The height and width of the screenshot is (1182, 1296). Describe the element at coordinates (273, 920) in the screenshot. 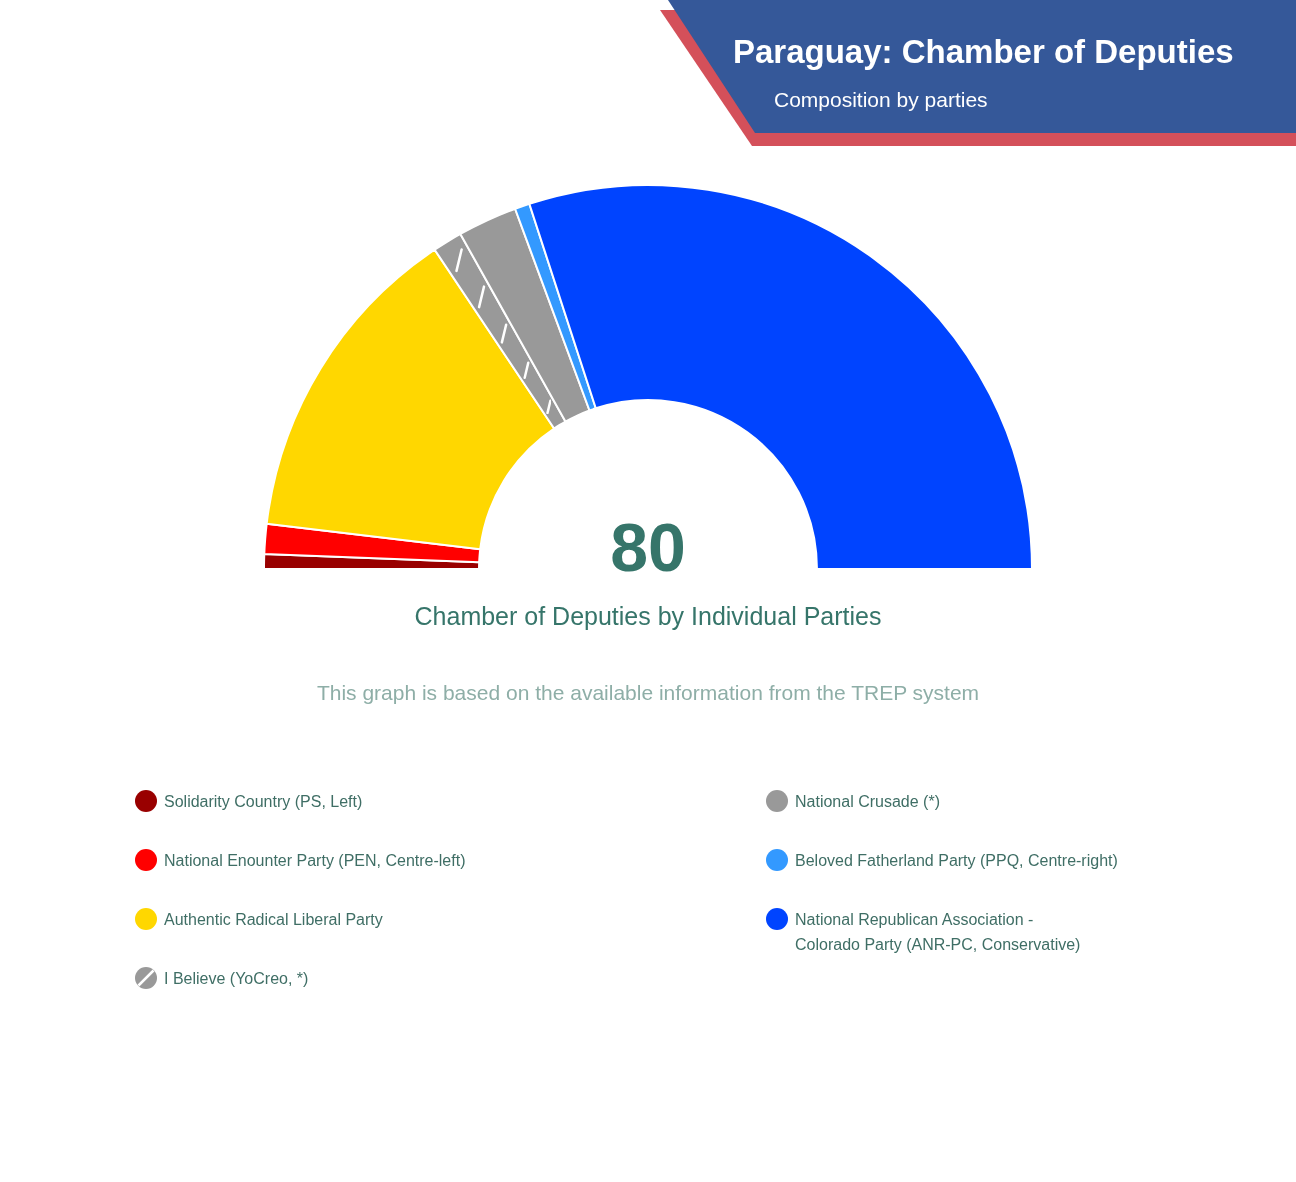

I see `legend-label: Authentic Radical Liberal Party` at that location.